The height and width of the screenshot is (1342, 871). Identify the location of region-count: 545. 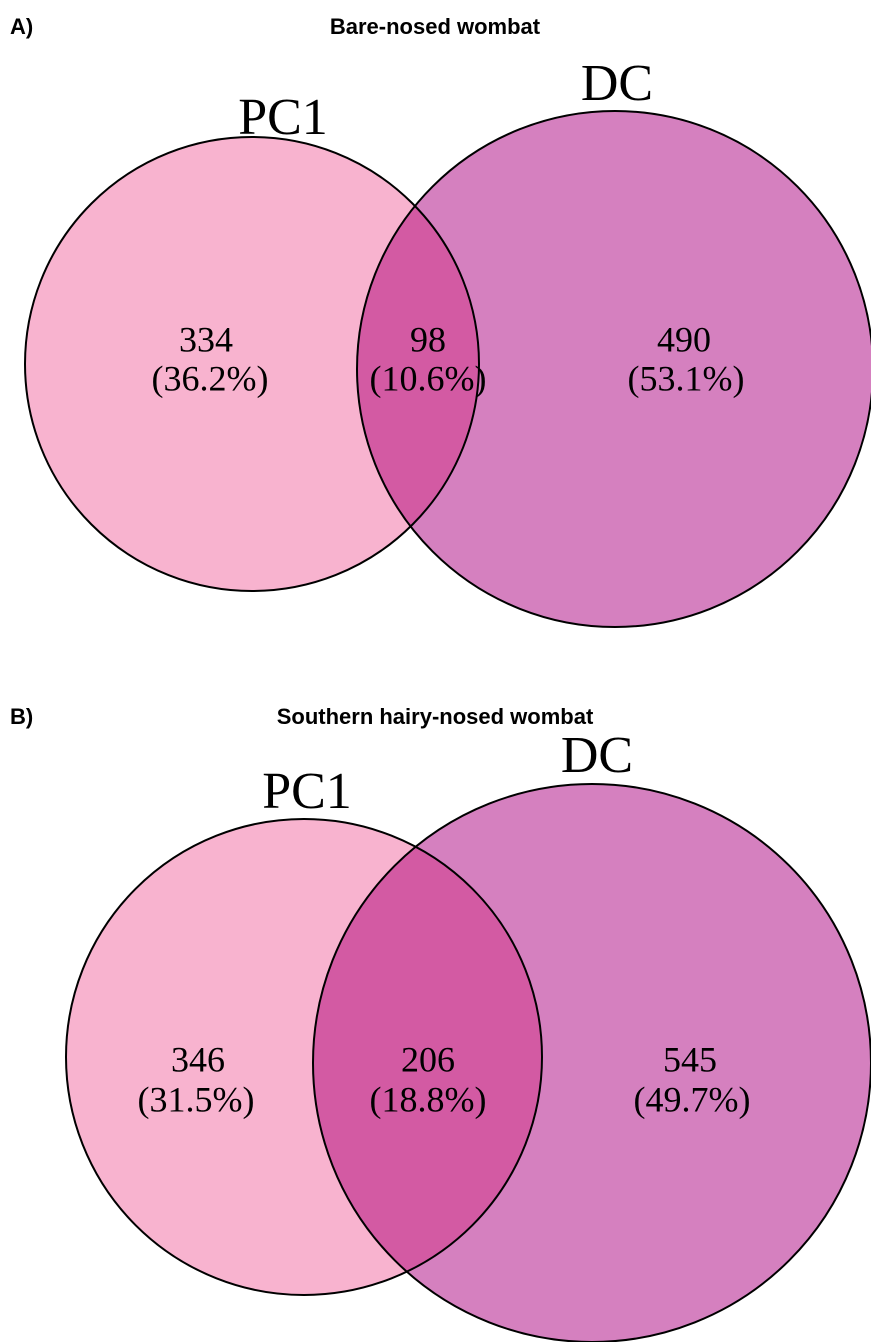
(690, 1059).